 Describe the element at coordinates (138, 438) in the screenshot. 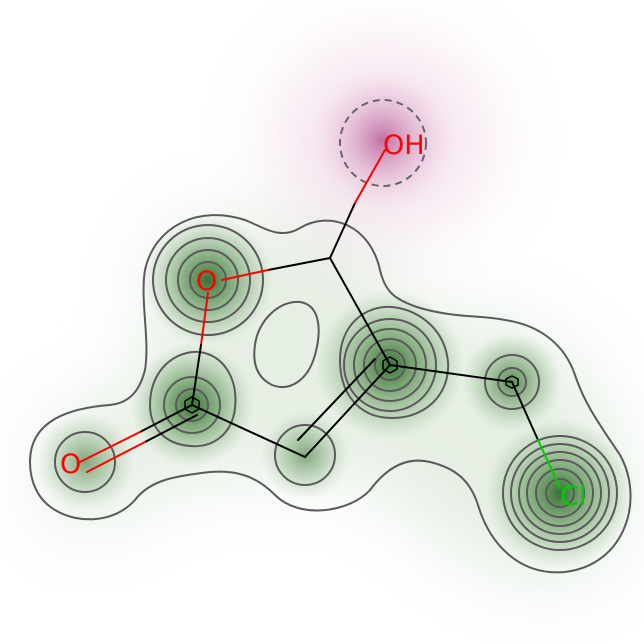

I see `bond-carbonyl-double` at that location.